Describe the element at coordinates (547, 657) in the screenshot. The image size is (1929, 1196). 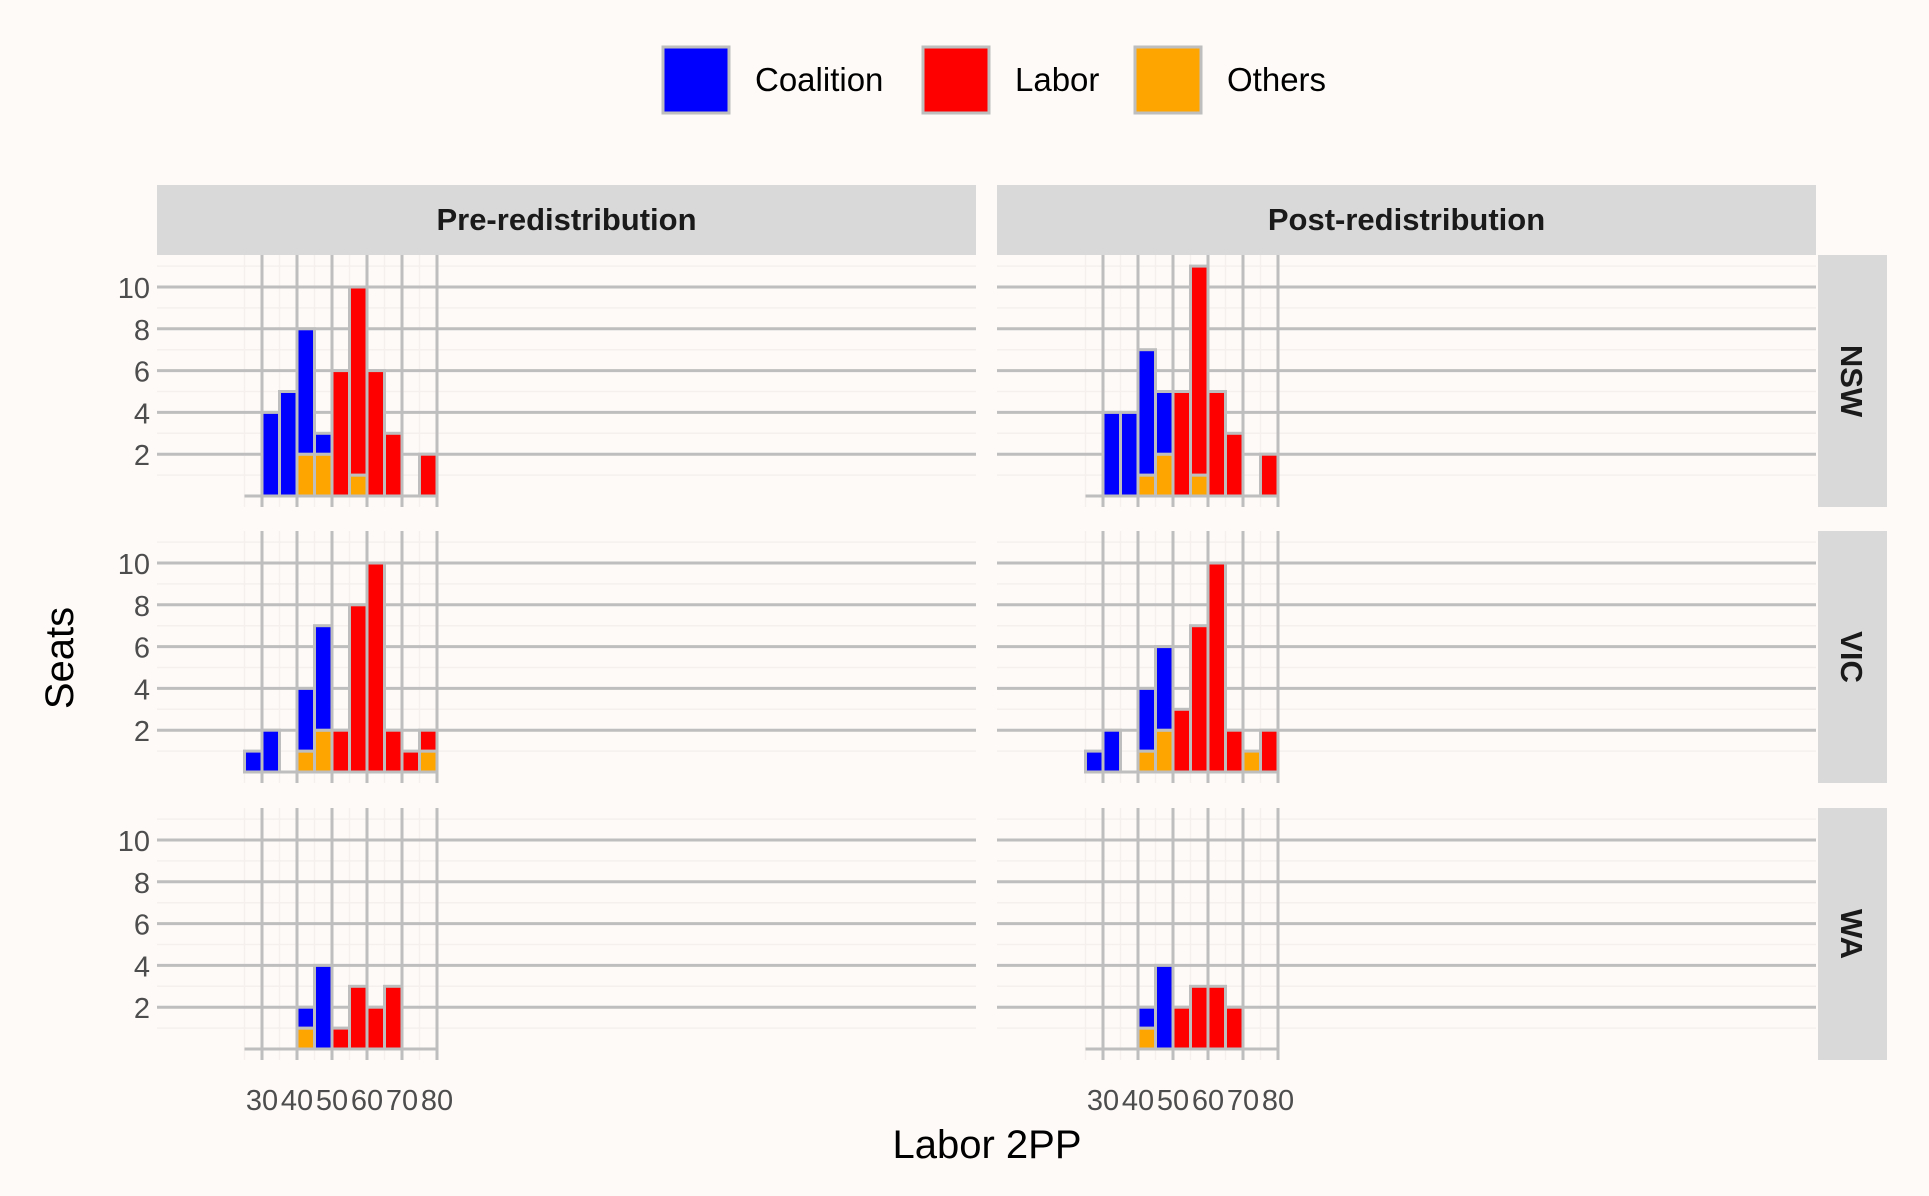
I see `panel-vic-pre: 2 4 6 8 10` at that location.